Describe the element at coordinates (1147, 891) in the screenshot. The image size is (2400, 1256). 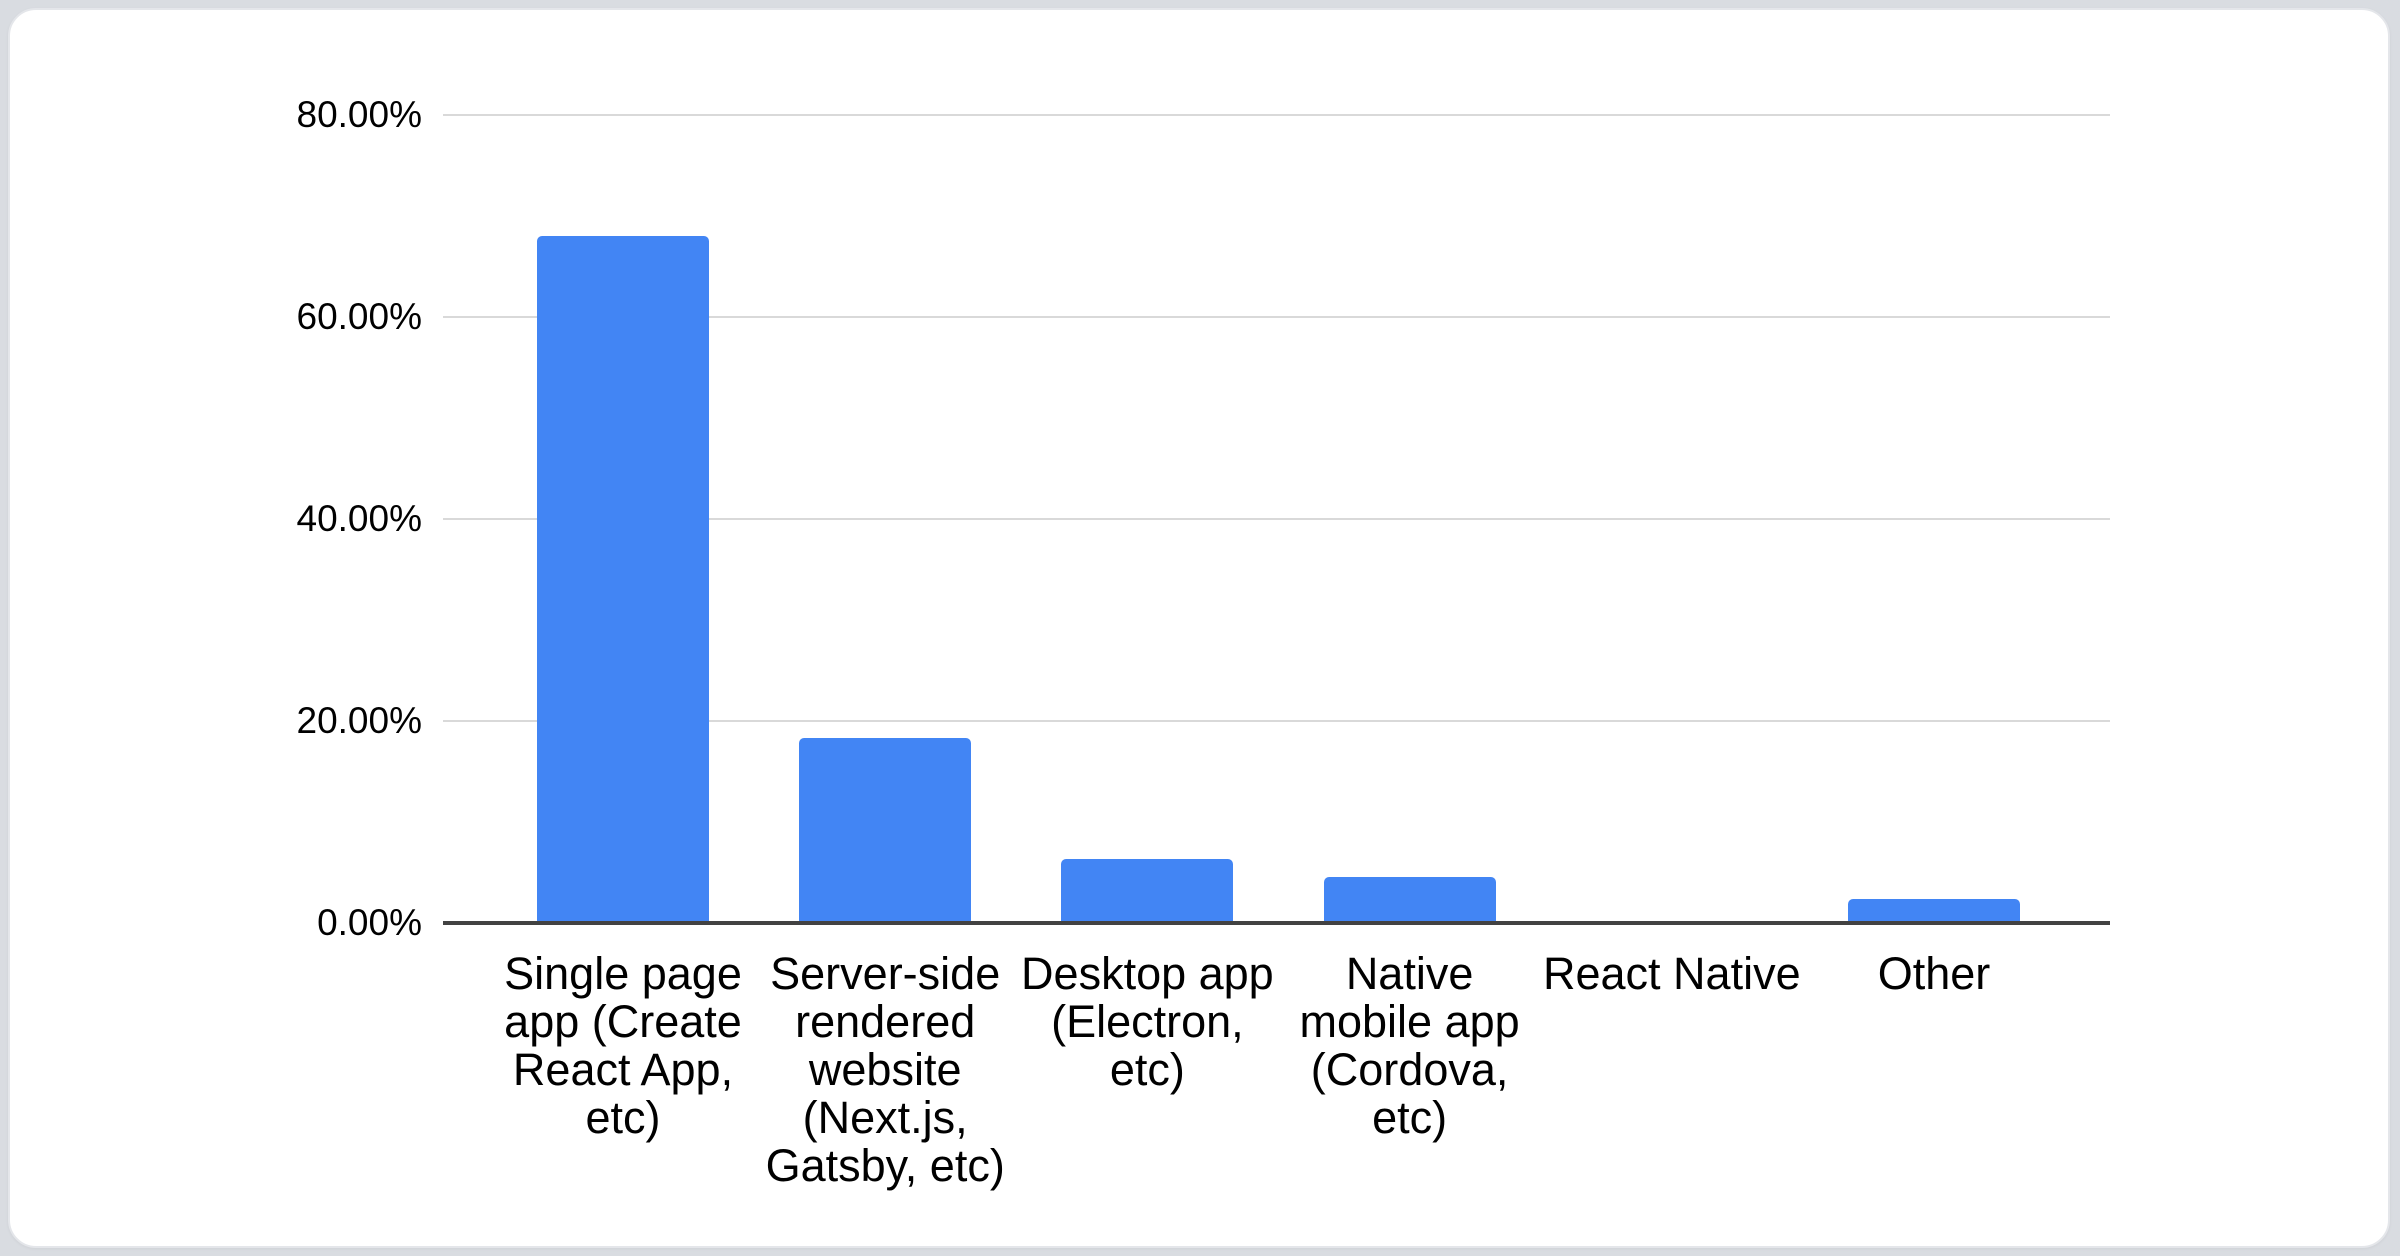
I see `bar-desktop-app` at that location.